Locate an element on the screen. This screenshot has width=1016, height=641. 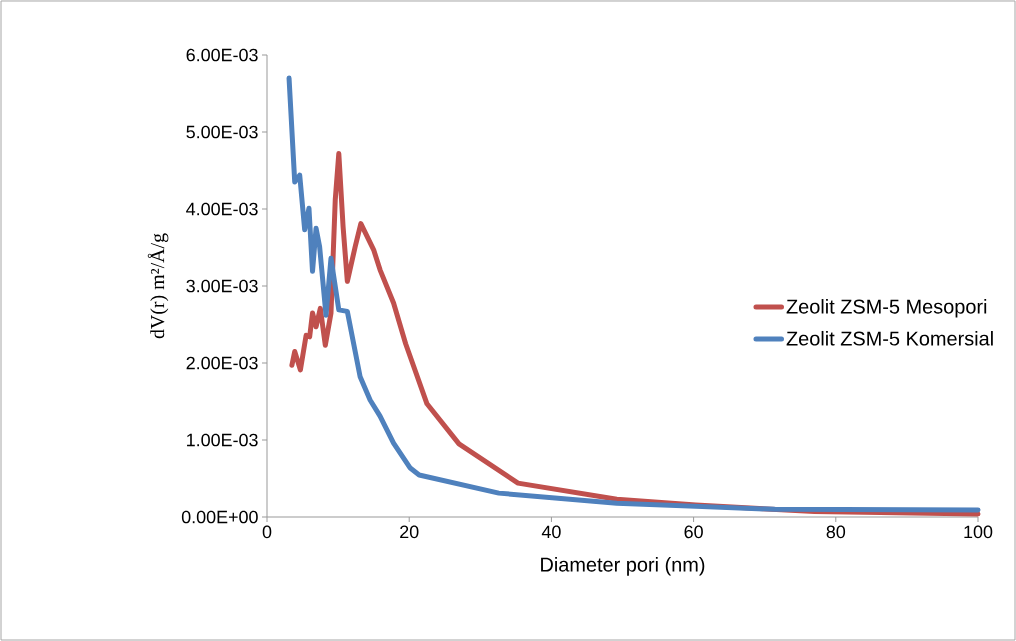
x-axis-title: Diameter pori (nm) is located at coordinates (623, 566).